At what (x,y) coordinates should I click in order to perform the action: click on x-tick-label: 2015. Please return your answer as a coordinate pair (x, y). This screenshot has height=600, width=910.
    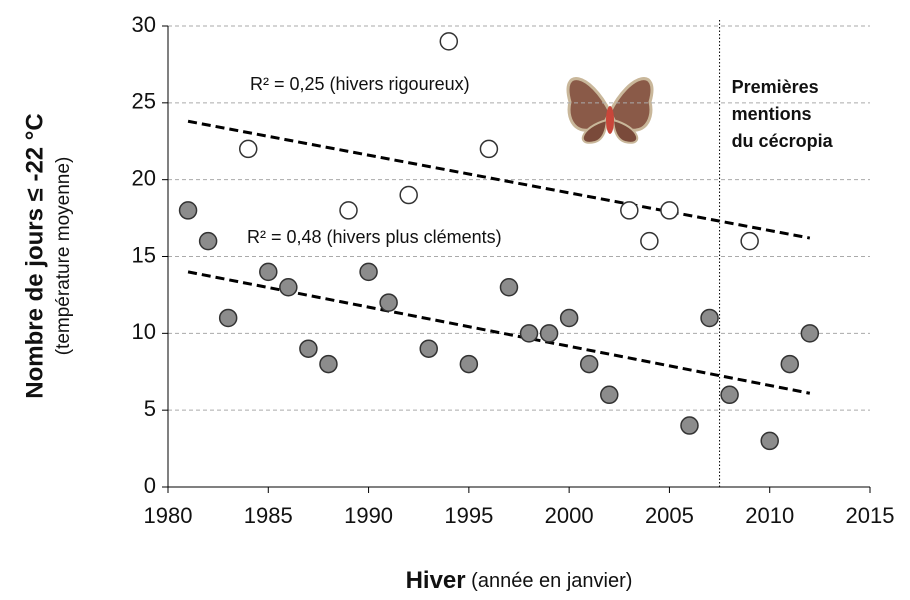
    Looking at the image, I should click on (870, 515).